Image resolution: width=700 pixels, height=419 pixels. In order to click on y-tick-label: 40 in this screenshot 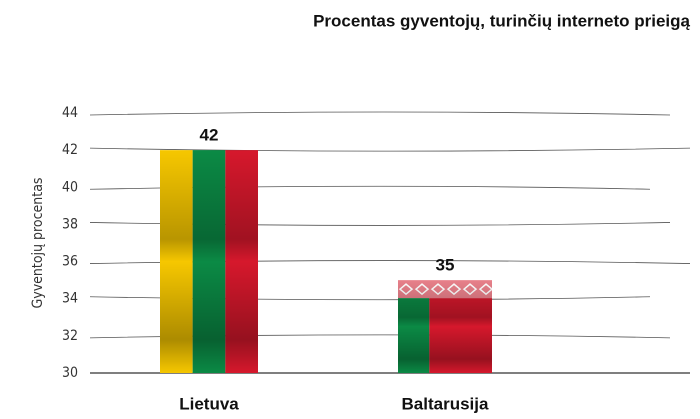, I will do `click(70, 187)`.